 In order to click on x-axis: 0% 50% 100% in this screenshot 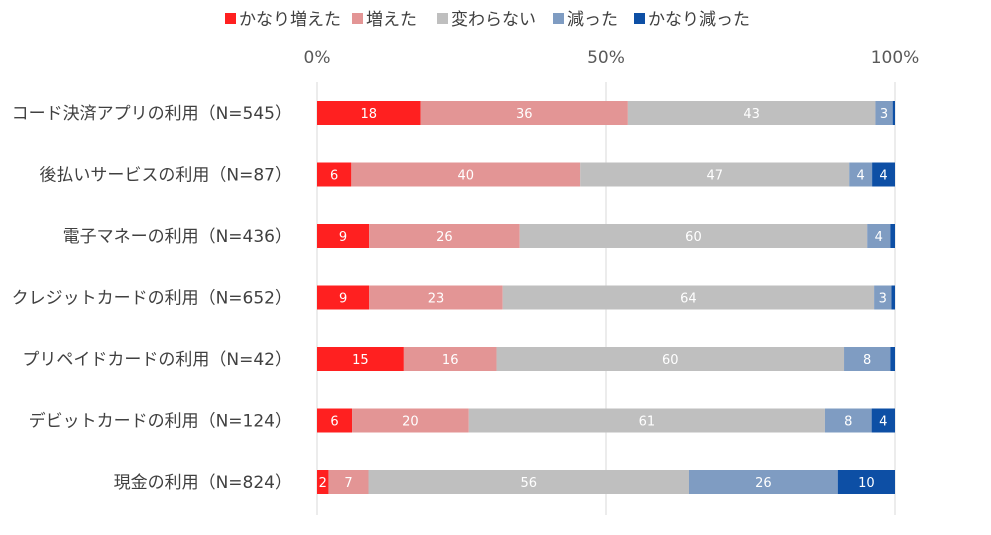, I will do `click(612, 58)`.